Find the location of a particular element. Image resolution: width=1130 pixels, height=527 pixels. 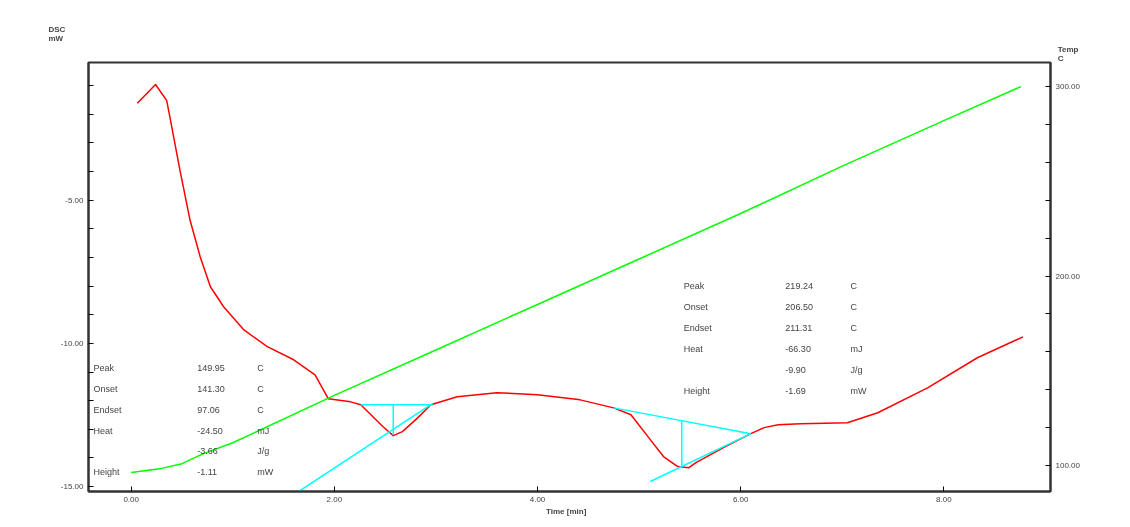

y2-tick-label: 300.00 is located at coordinates (1068, 87).